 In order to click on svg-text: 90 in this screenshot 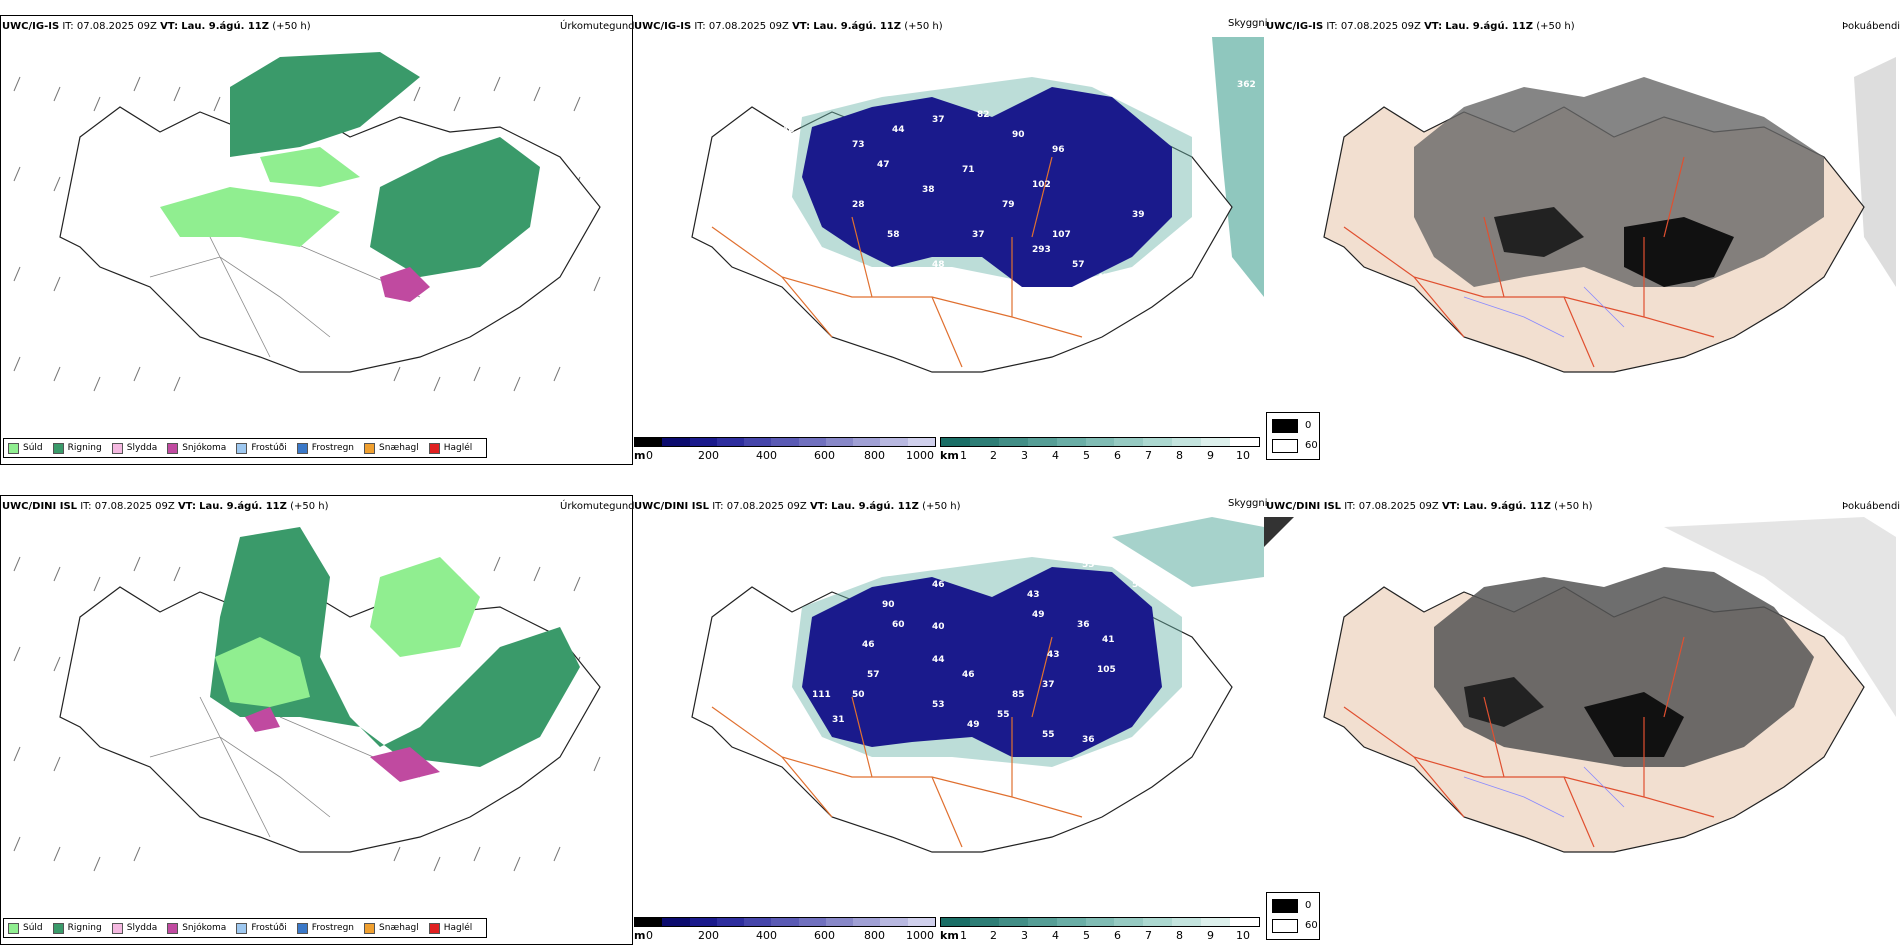, I will do `click(1018, 135)`.